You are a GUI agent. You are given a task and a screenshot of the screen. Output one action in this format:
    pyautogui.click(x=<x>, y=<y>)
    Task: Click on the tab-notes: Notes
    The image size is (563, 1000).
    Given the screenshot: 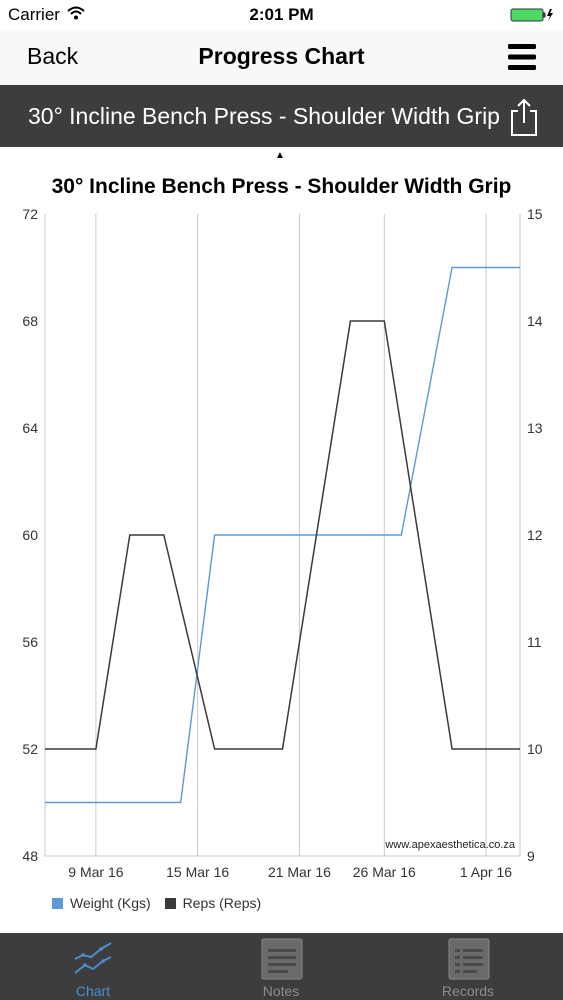 What is the action you would take?
    pyautogui.click(x=281, y=966)
    